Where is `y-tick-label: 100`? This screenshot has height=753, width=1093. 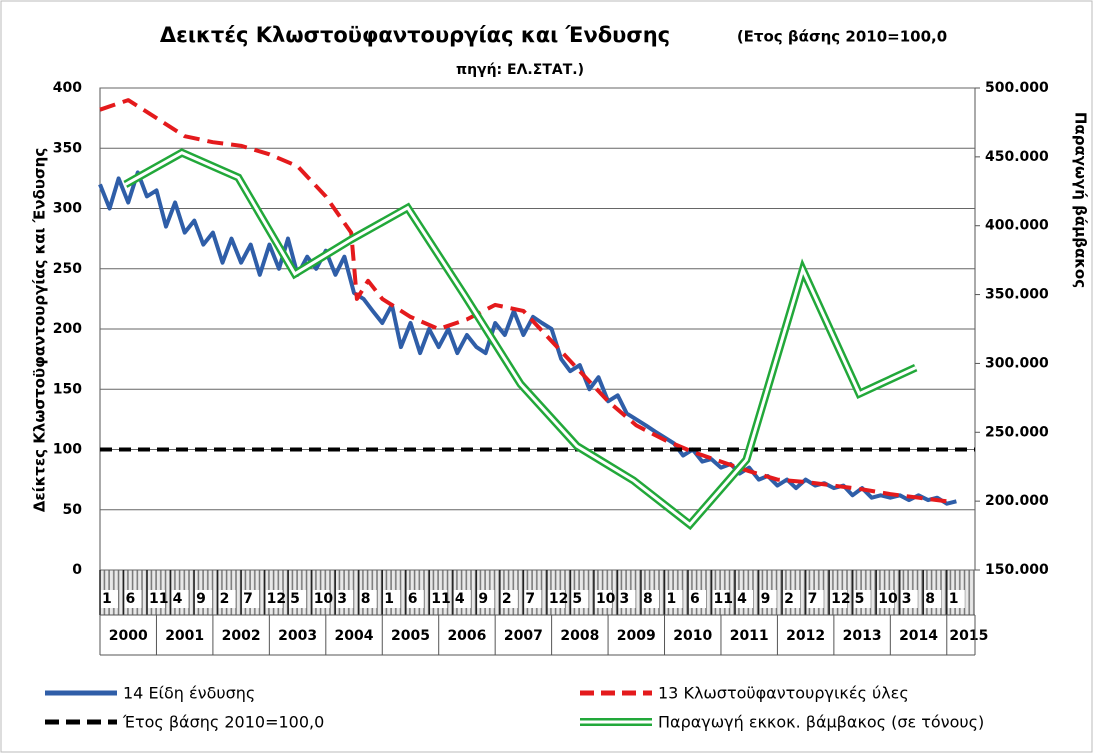
y-tick-label: 100 is located at coordinates (67, 450).